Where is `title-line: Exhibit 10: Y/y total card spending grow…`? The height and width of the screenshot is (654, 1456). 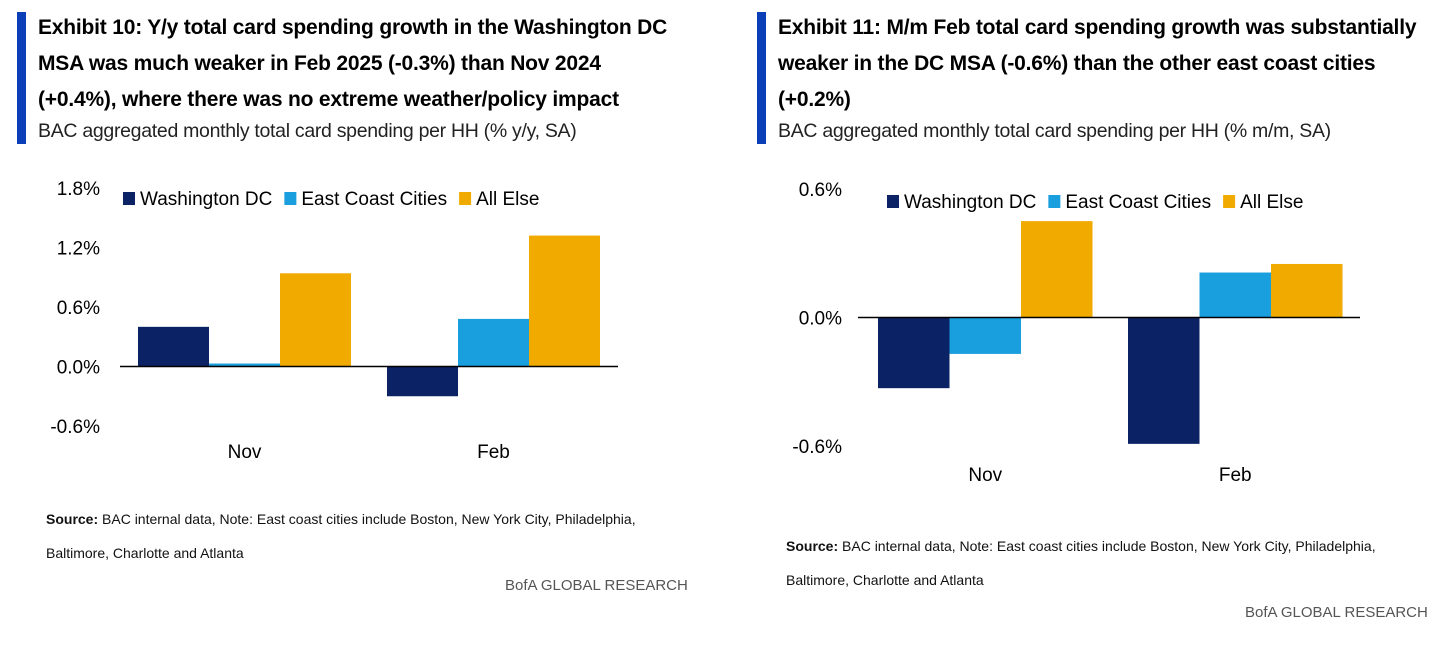 title-line: Exhibit 10: Y/y total card spending grow… is located at coordinates (353, 27).